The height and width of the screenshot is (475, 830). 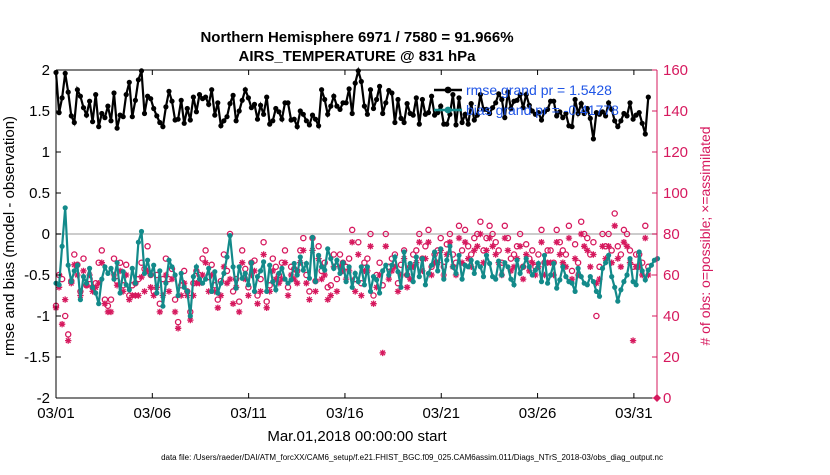 What do you see at coordinates (46, 152) in the screenshot?
I see `y-tick-label-left: 1` at bounding box center [46, 152].